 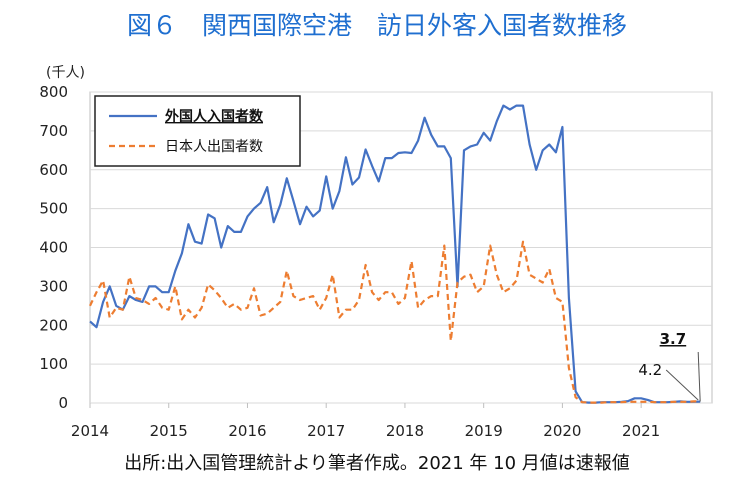 What do you see at coordinates (376, 25) in the screenshot?
I see `chart-title: 図６ 関西国際空港 訪日外客入国者数推移` at bounding box center [376, 25].